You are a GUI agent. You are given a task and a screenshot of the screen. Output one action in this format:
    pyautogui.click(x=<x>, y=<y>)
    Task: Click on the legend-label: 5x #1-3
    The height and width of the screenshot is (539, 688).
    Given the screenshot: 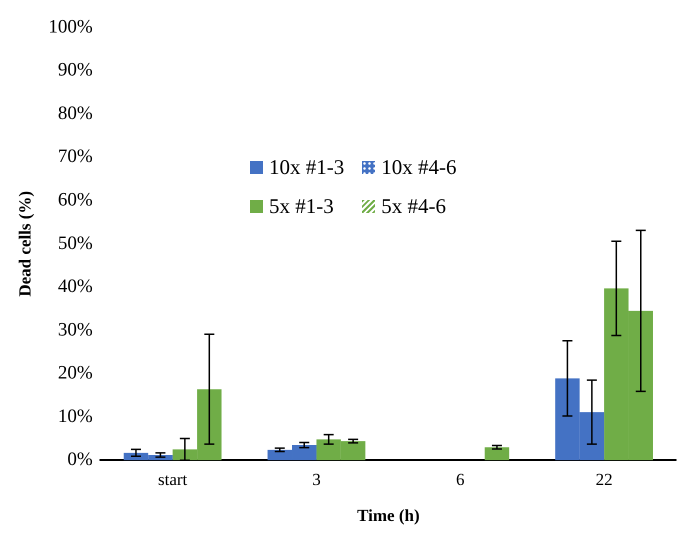 What is the action you would take?
    pyautogui.click(x=301, y=206)
    